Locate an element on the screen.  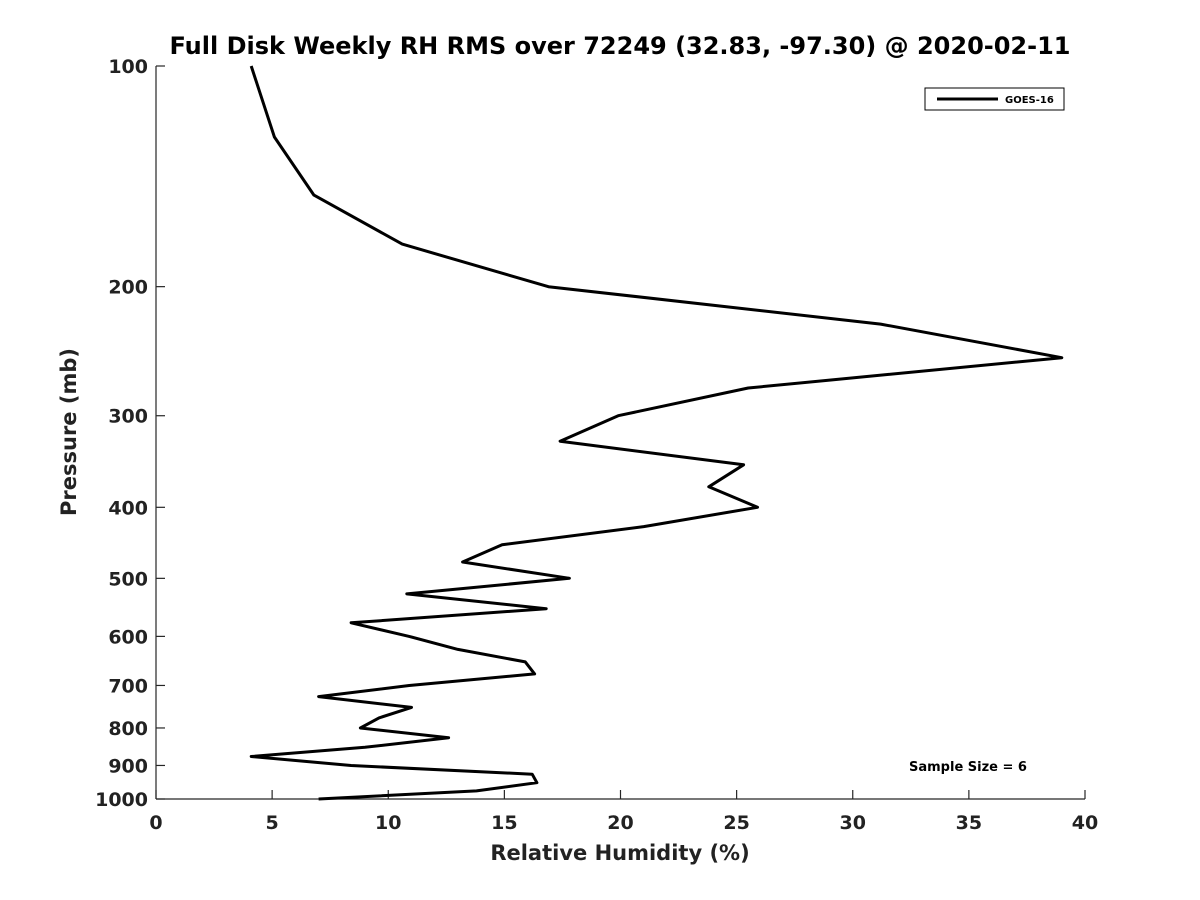
y-tick-label: 100 is located at coordinates (128, 67).